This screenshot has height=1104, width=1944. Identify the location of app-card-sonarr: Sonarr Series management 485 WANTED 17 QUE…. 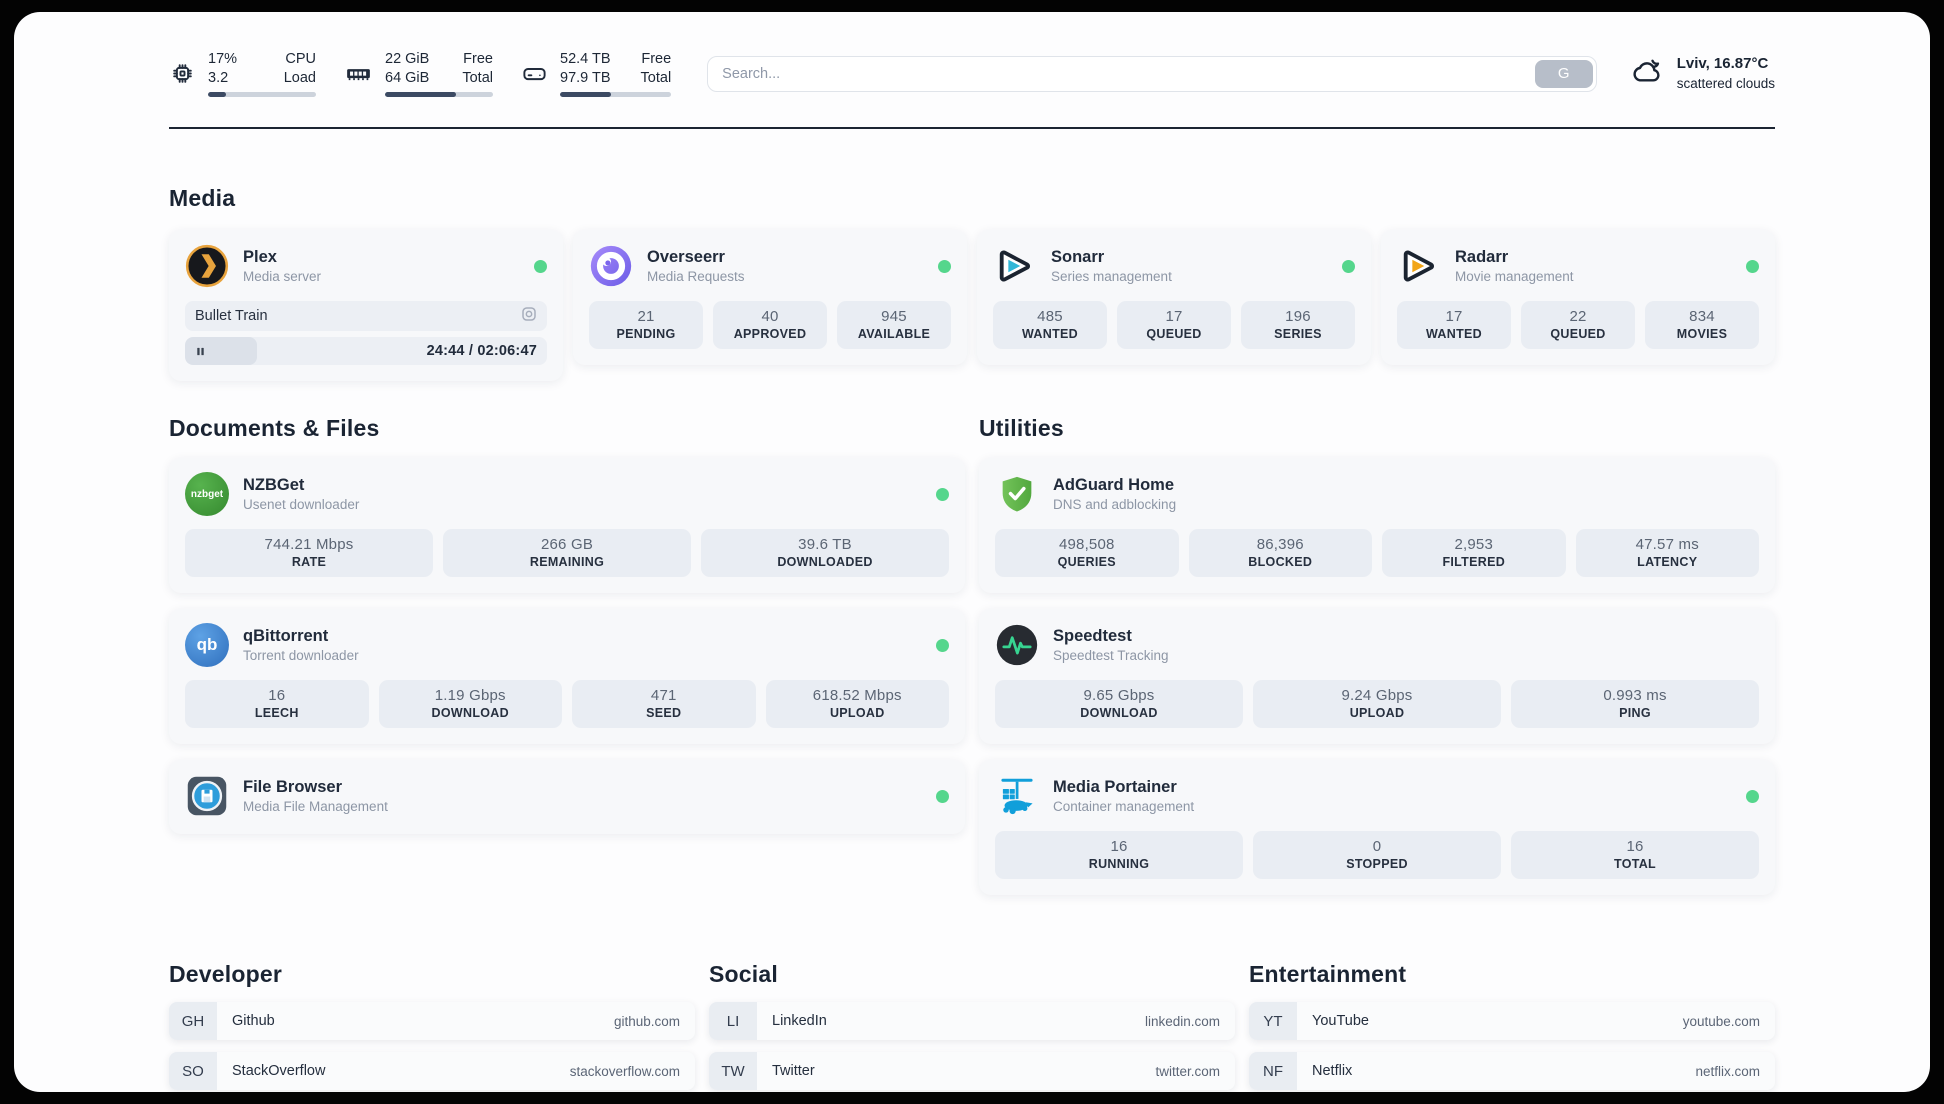
(1174, 298).